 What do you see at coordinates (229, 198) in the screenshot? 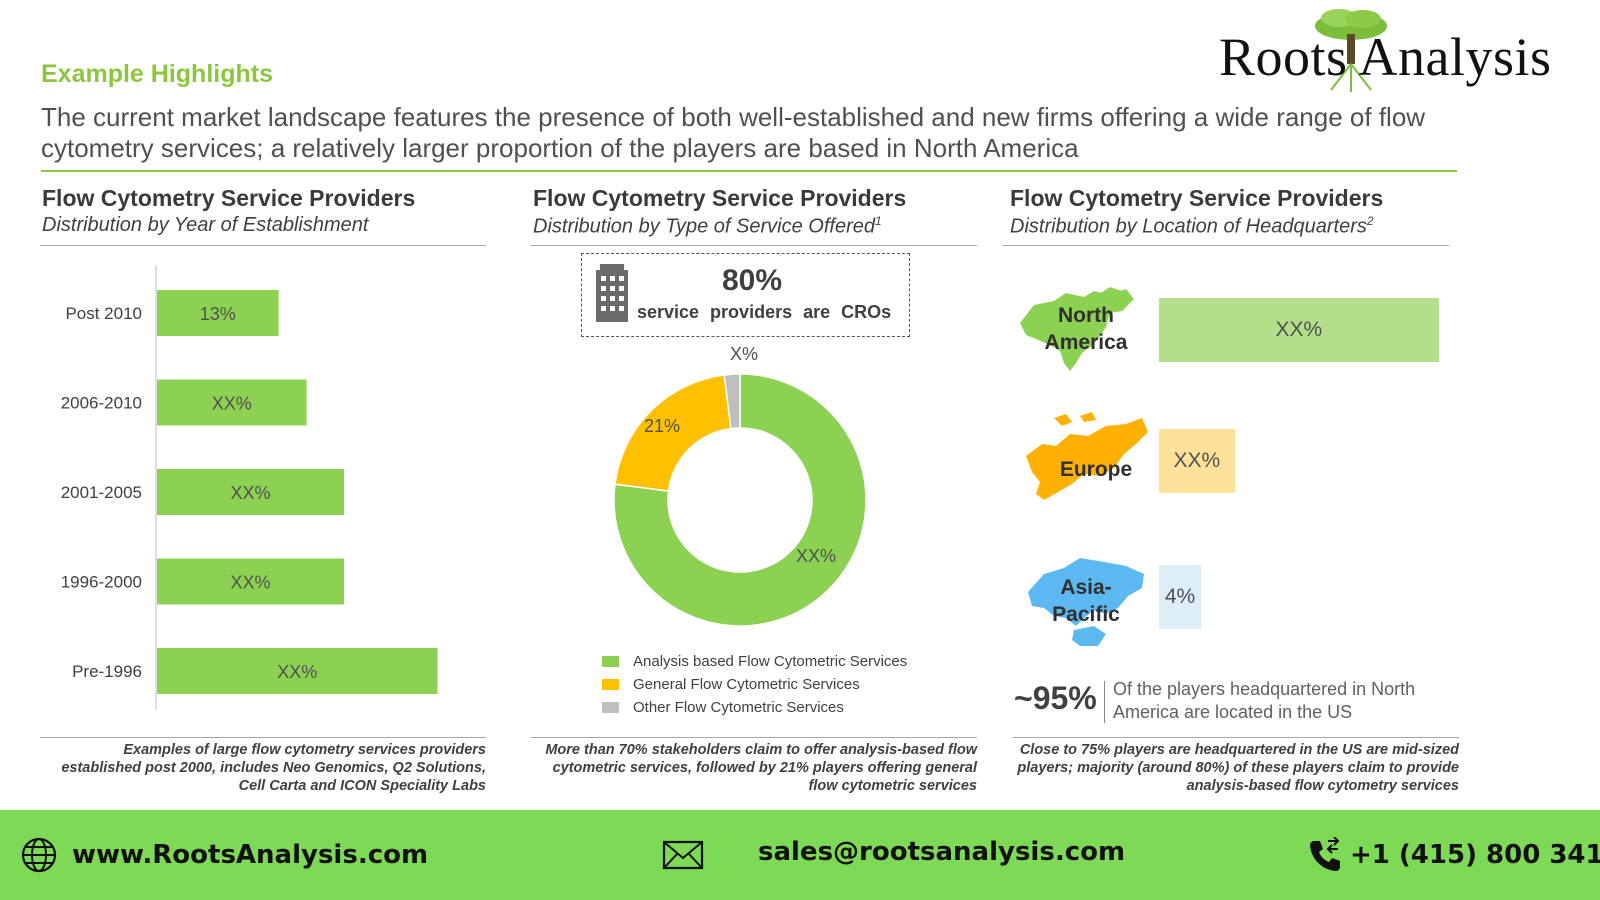
I see `year-panel-title: Flow Cytometry Service Providers` at bounding box center [229, 198].